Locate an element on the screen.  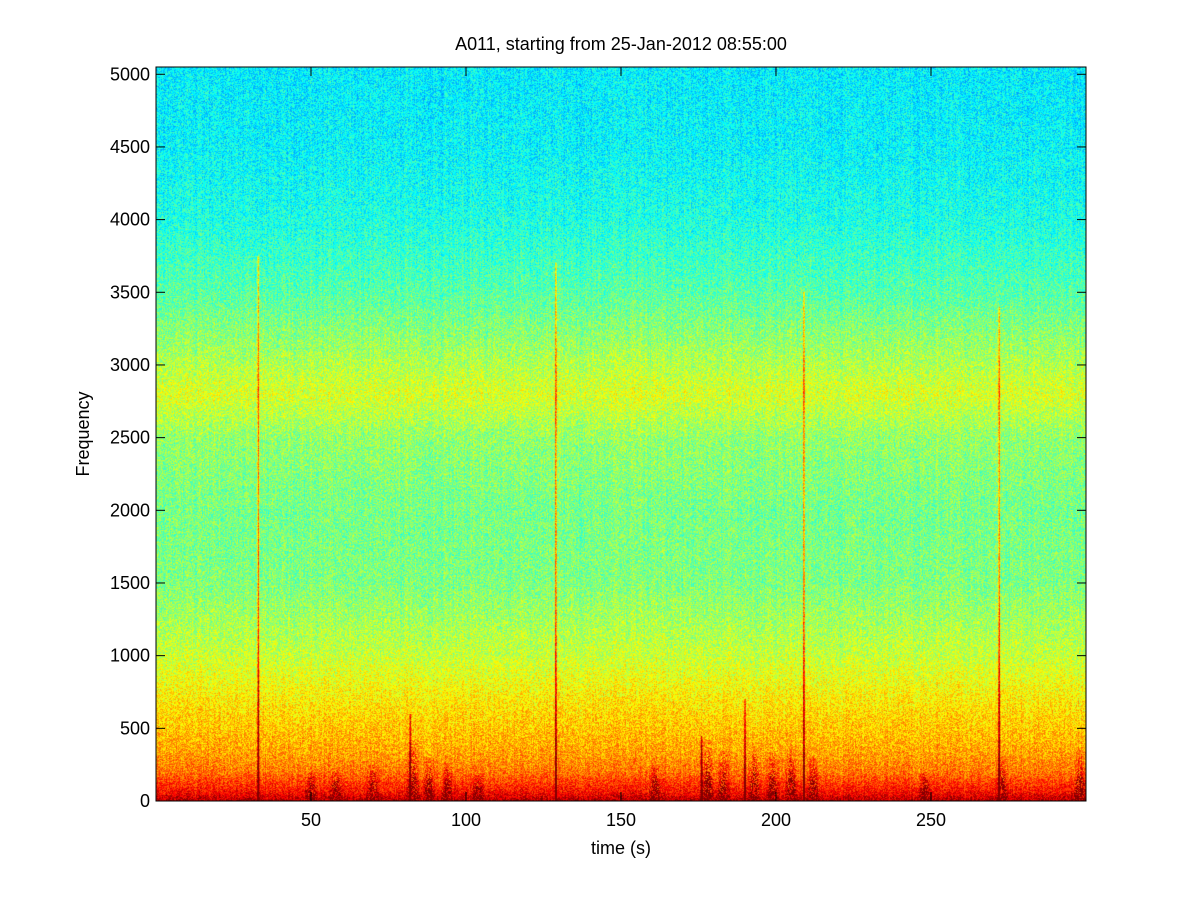
x-tick-label: 150 is located at coordinates (621, 820).